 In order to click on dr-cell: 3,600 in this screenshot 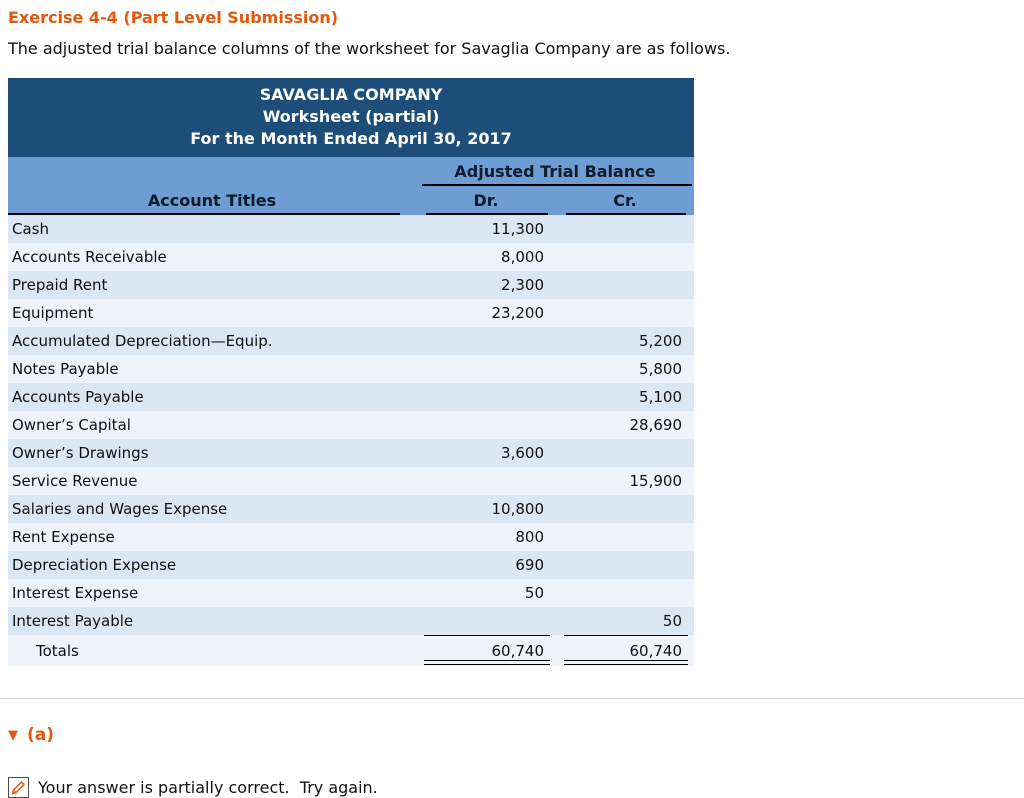, I will do `click(522, 453)`.